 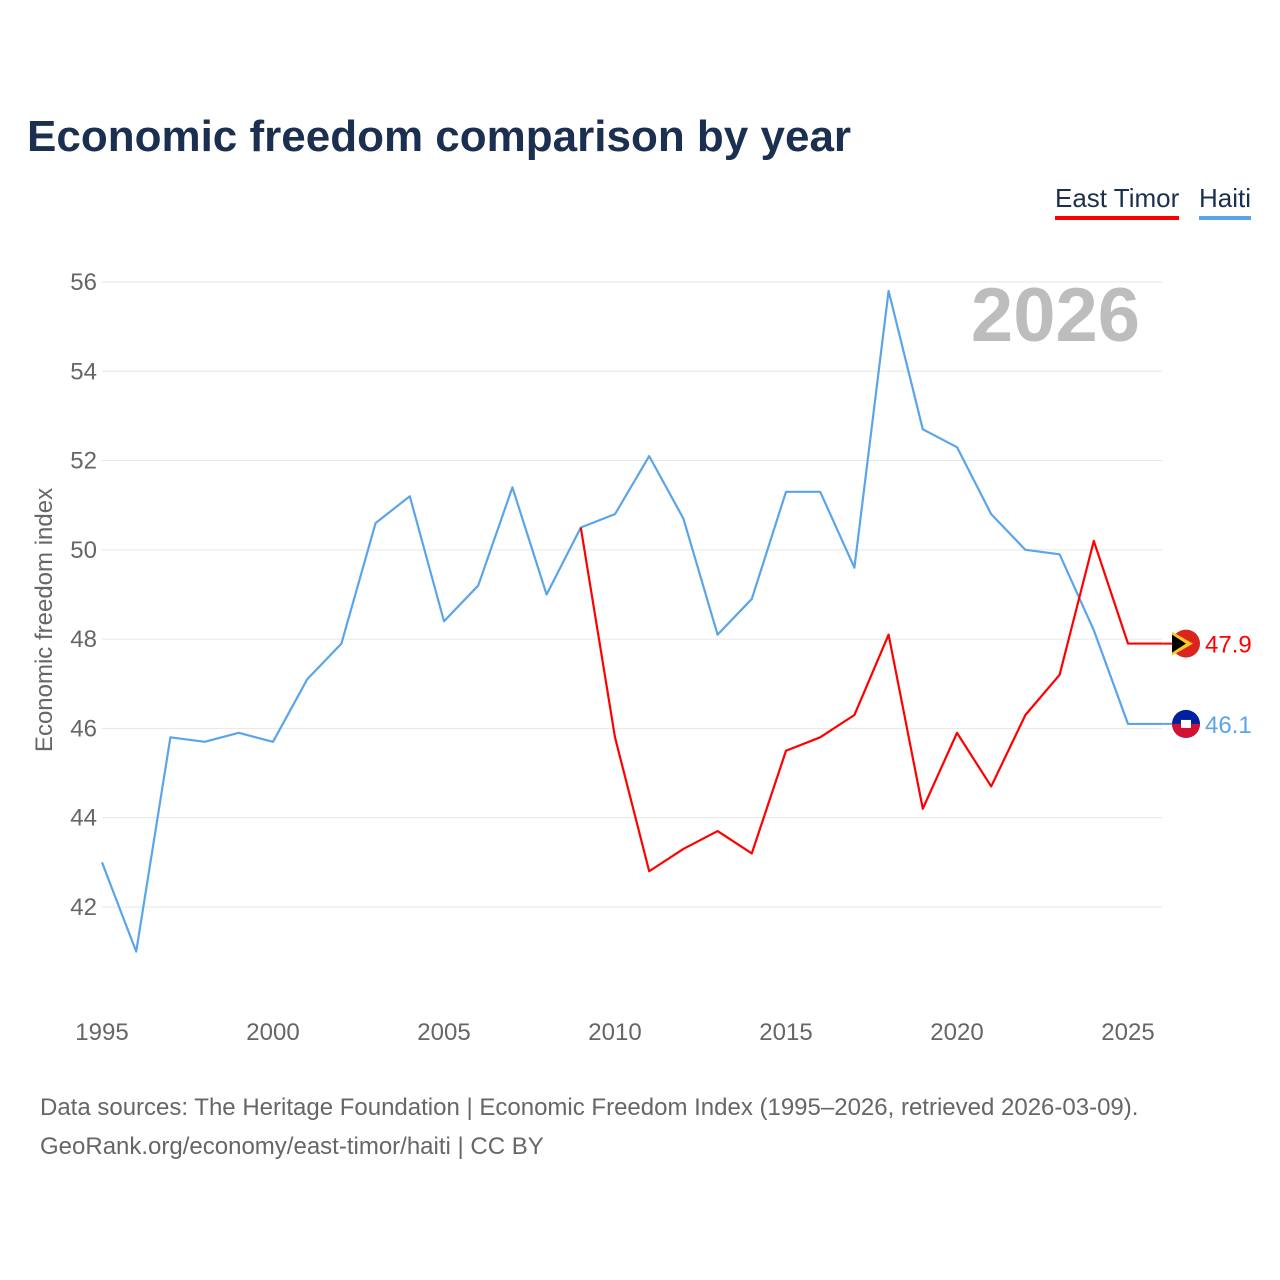 What do you see at coordinates (83, 728) in the screenshot?
I see `y-tick-label: 46` at bounding box center [83, 728].